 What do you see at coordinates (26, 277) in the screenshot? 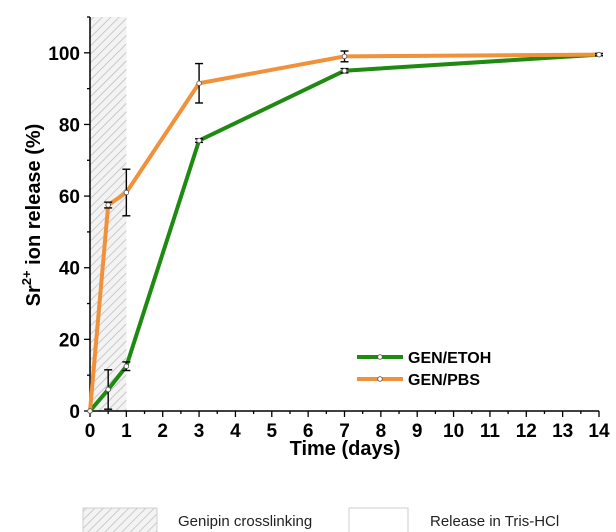
I see `y-axis-title-sup: 2+` at bounding box center [26, 277].